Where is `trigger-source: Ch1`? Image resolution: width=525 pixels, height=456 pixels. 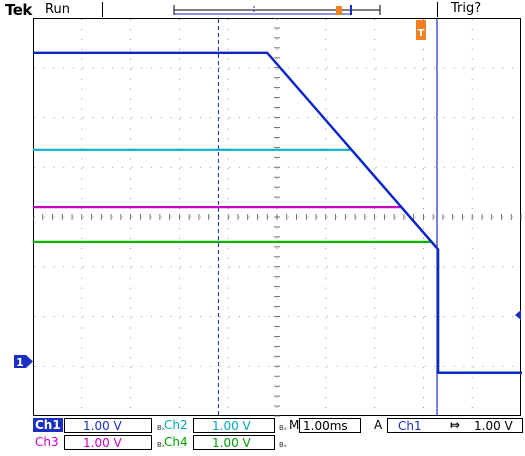
trigger-source: Ch1 is located at coordinates (410, 426).